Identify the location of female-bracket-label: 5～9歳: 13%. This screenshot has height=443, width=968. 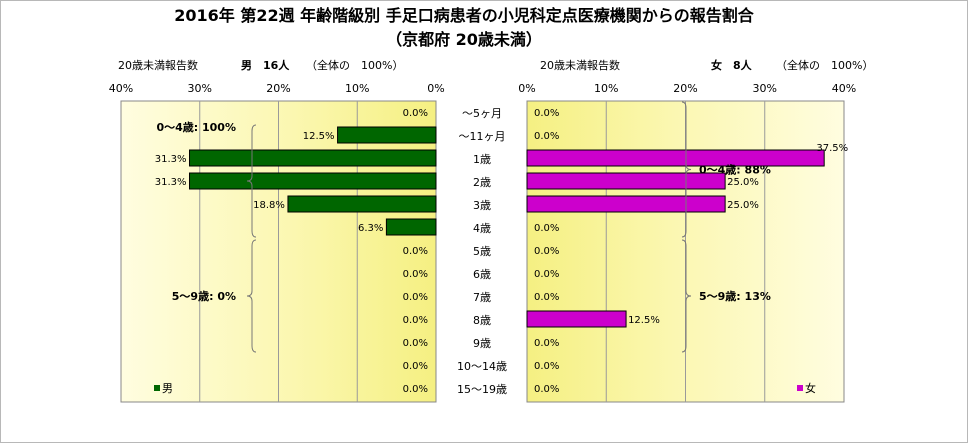
(735, 296).